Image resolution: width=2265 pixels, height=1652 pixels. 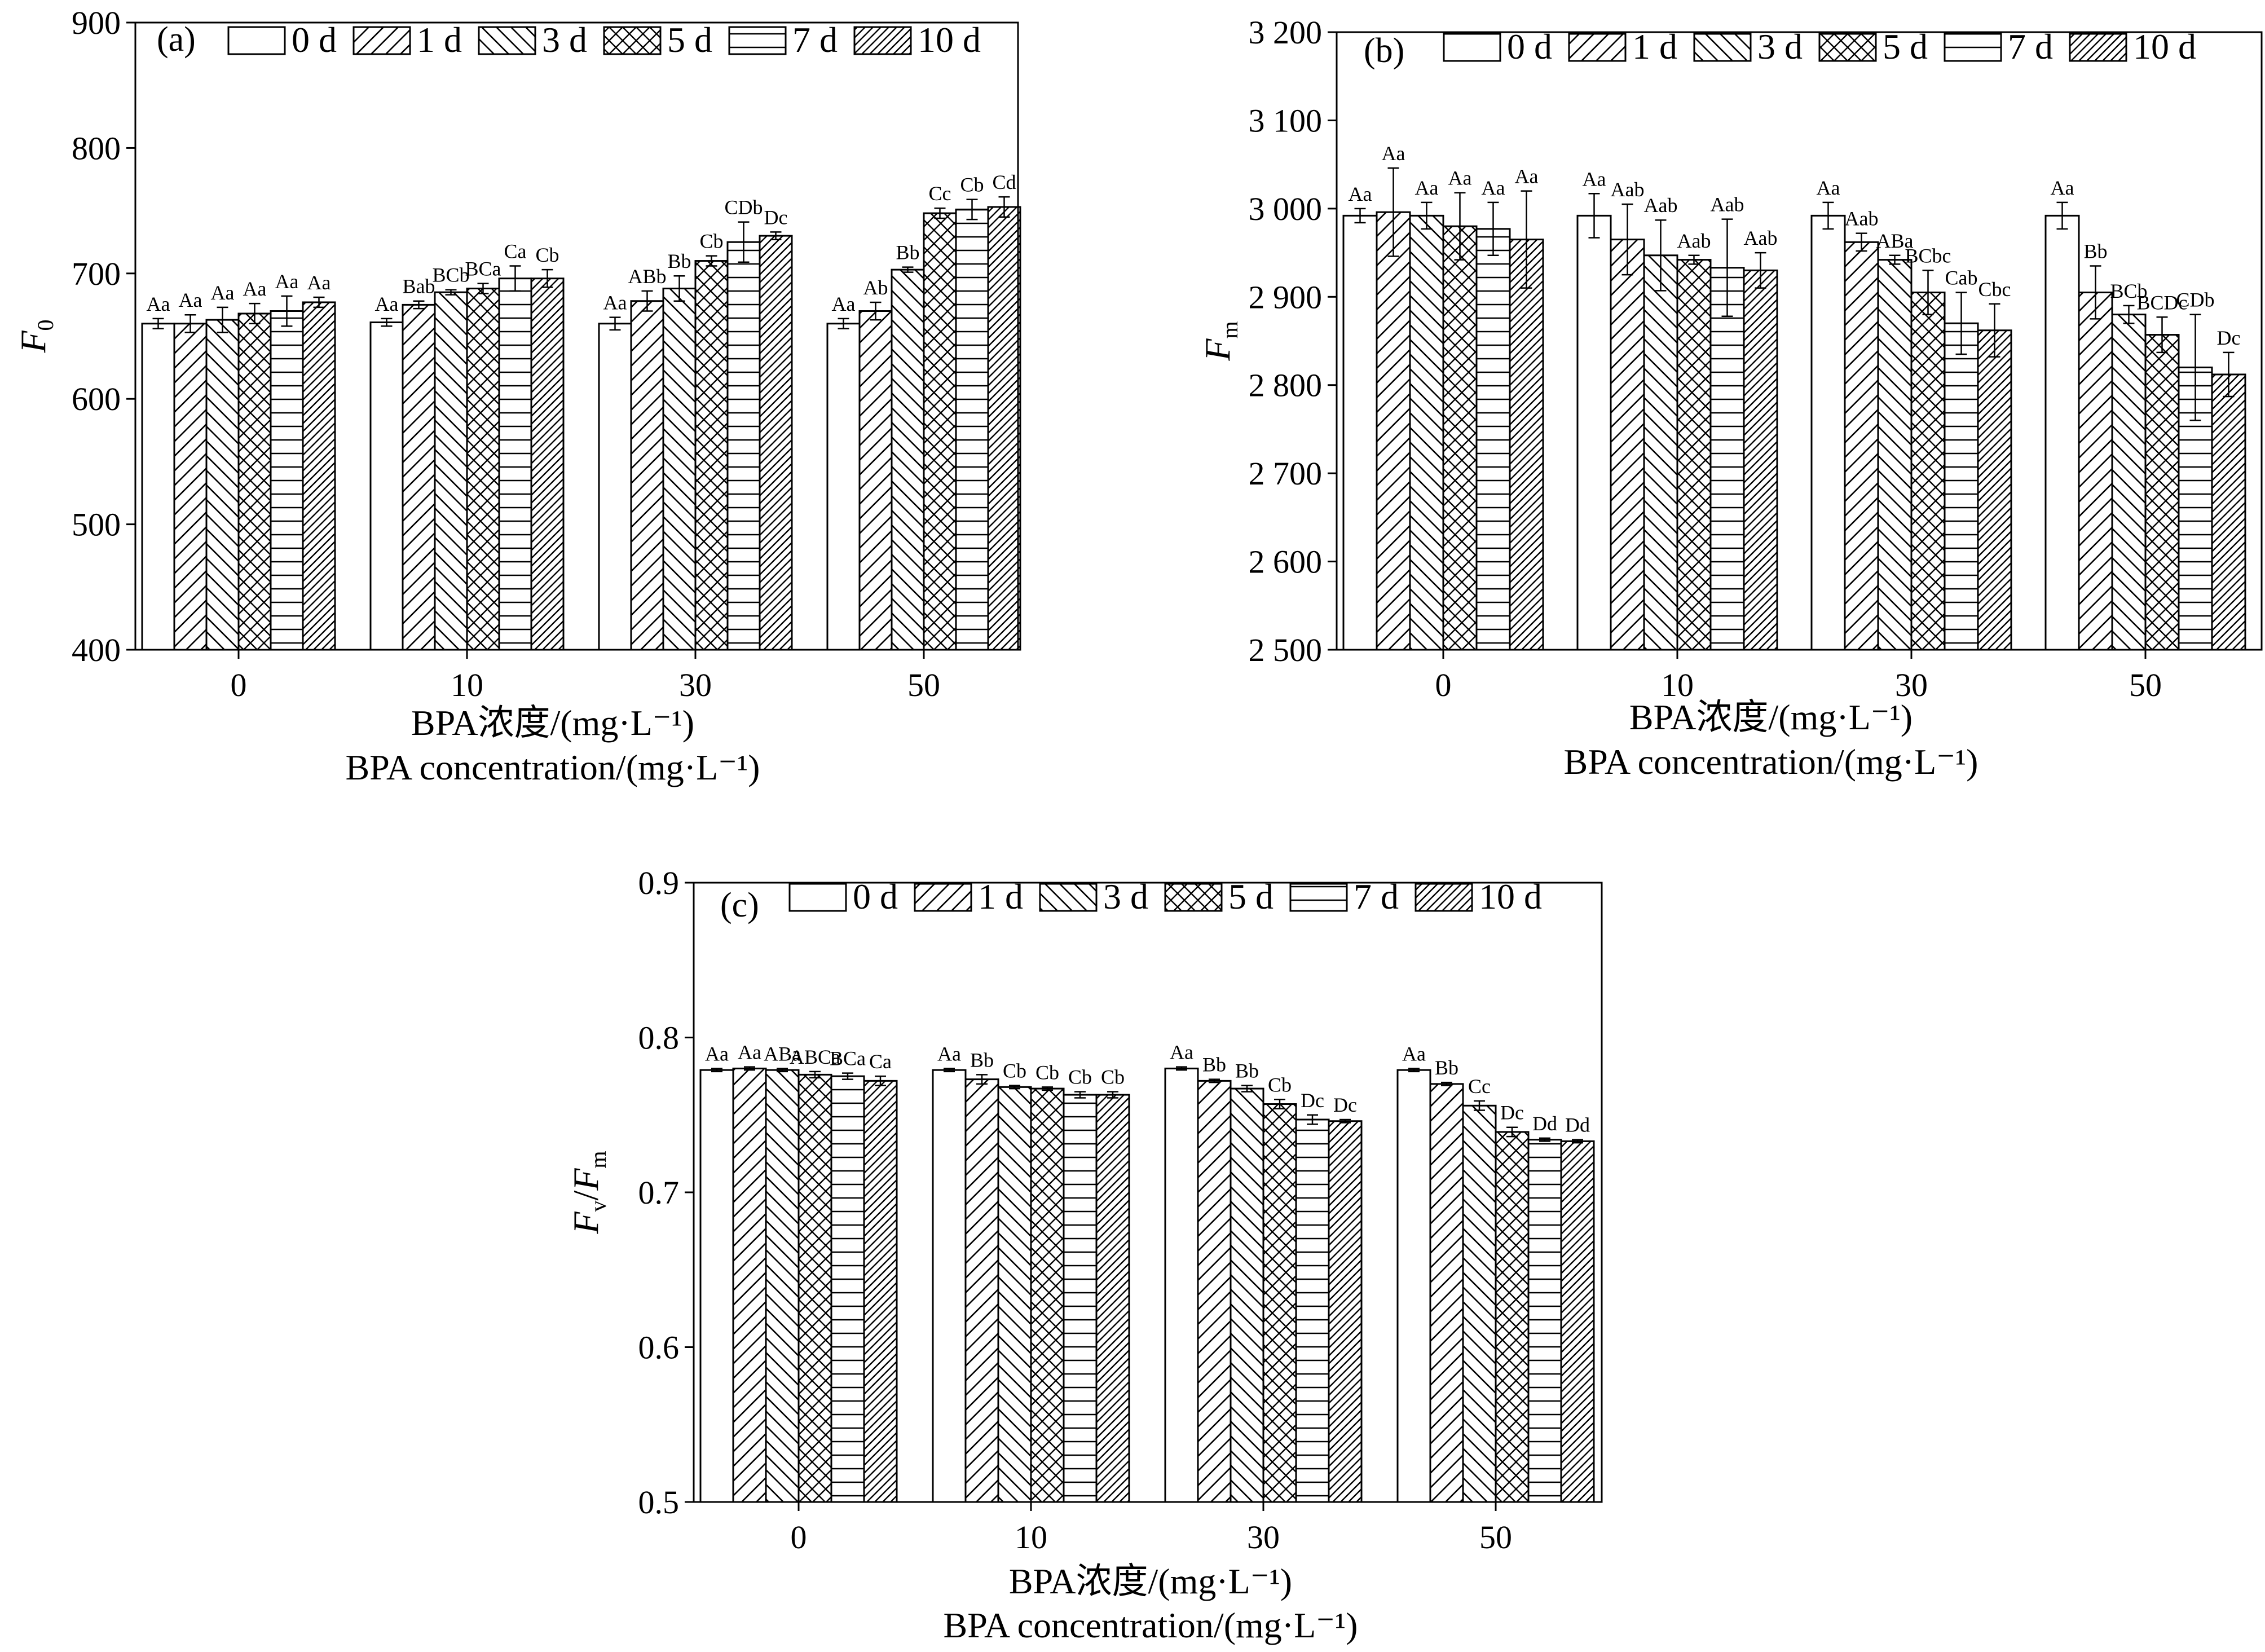 I want to click on panel-c-sig-label: Cc, so click(x=1479, y=1086).